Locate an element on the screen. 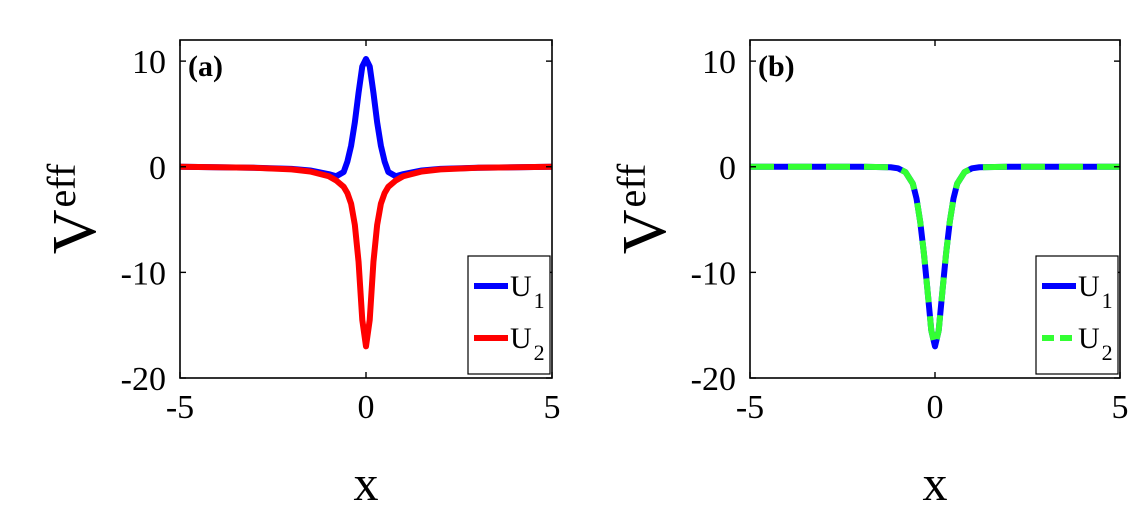 The height and width of the screenshot is (510, 1143). series-line-u1 is located at coordinates (366, 118).